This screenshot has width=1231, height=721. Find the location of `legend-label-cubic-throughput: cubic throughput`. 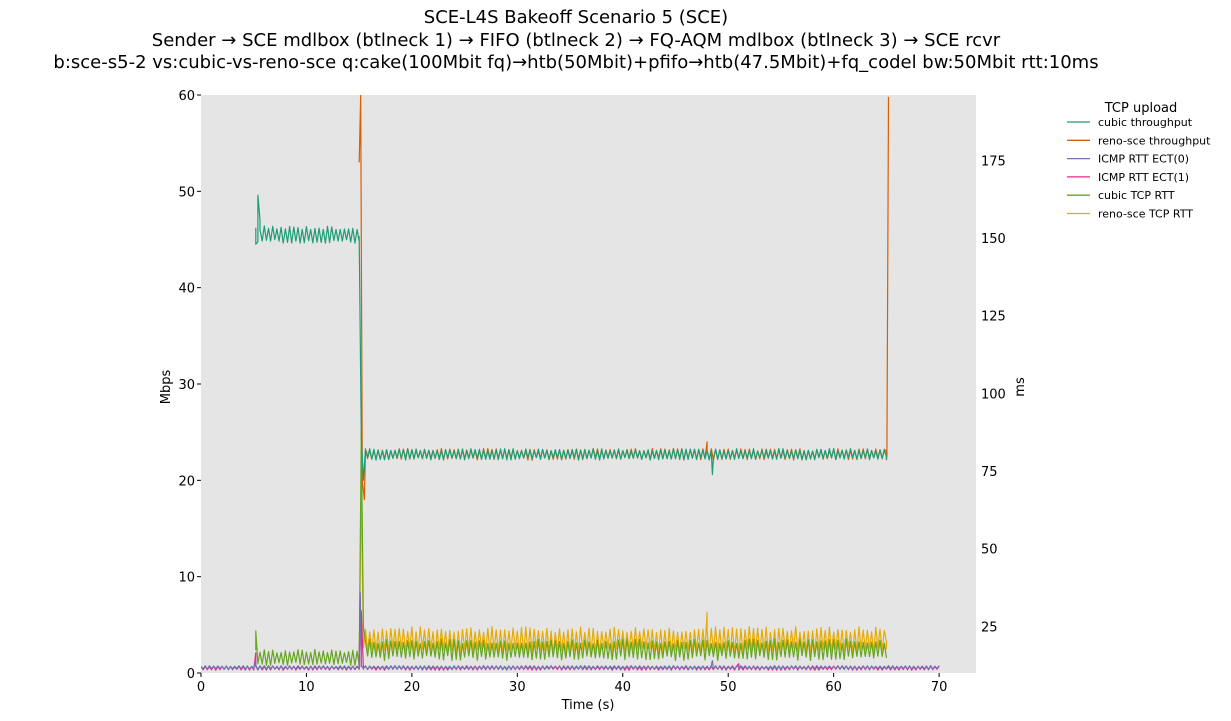

legend-label-cubic-throughput: cubic throughput is located at coordinates (1145, 122).